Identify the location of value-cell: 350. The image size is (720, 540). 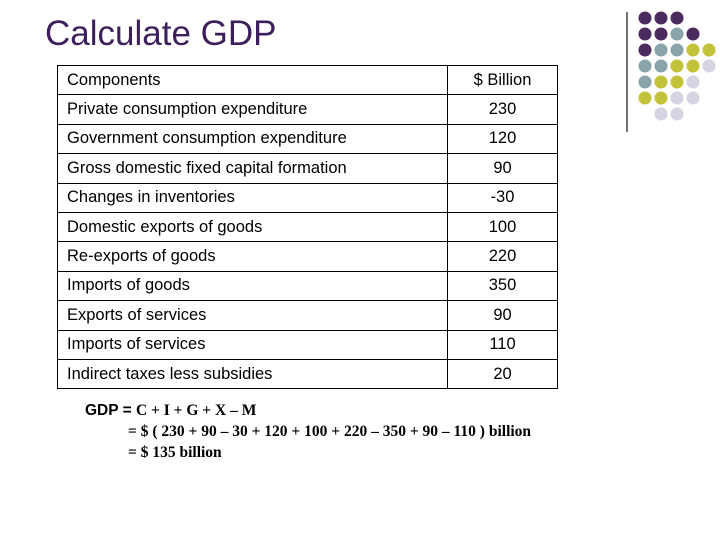
(502, 286).